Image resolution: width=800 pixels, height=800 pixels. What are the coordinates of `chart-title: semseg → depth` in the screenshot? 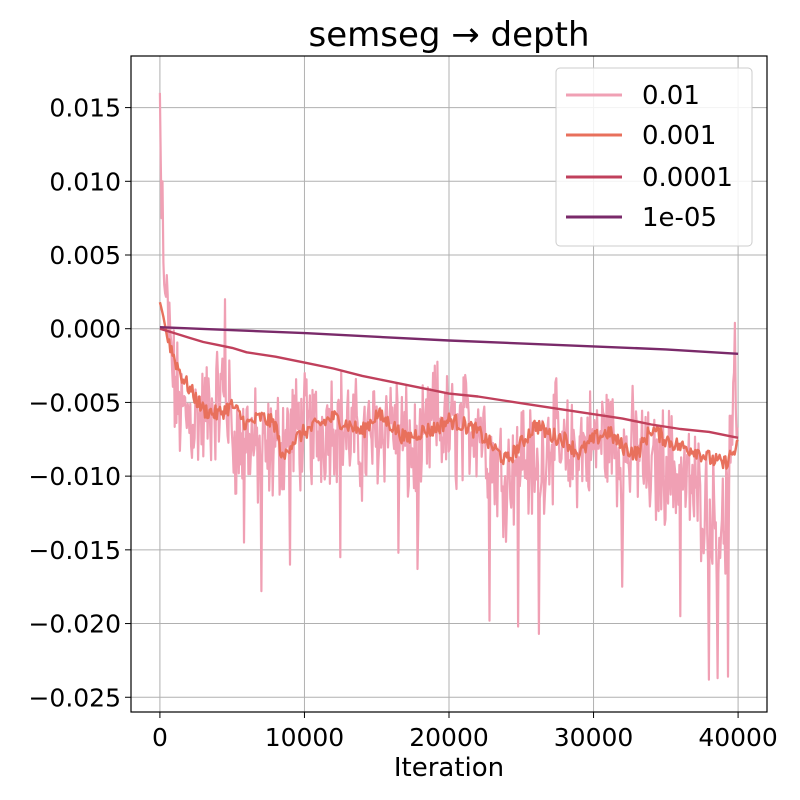 It's located at (448, 35).